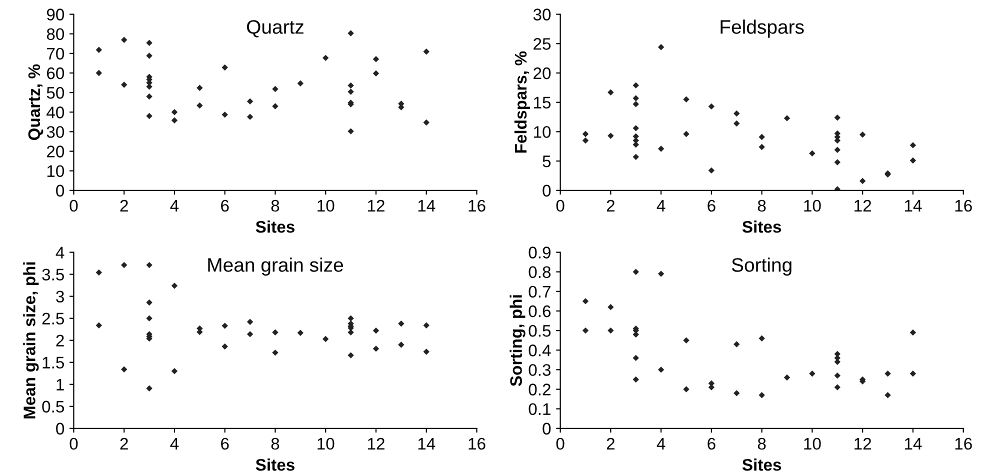 The image size is (983, 476). I want to click on y-tick-label: 2.5, so click(53, 318).